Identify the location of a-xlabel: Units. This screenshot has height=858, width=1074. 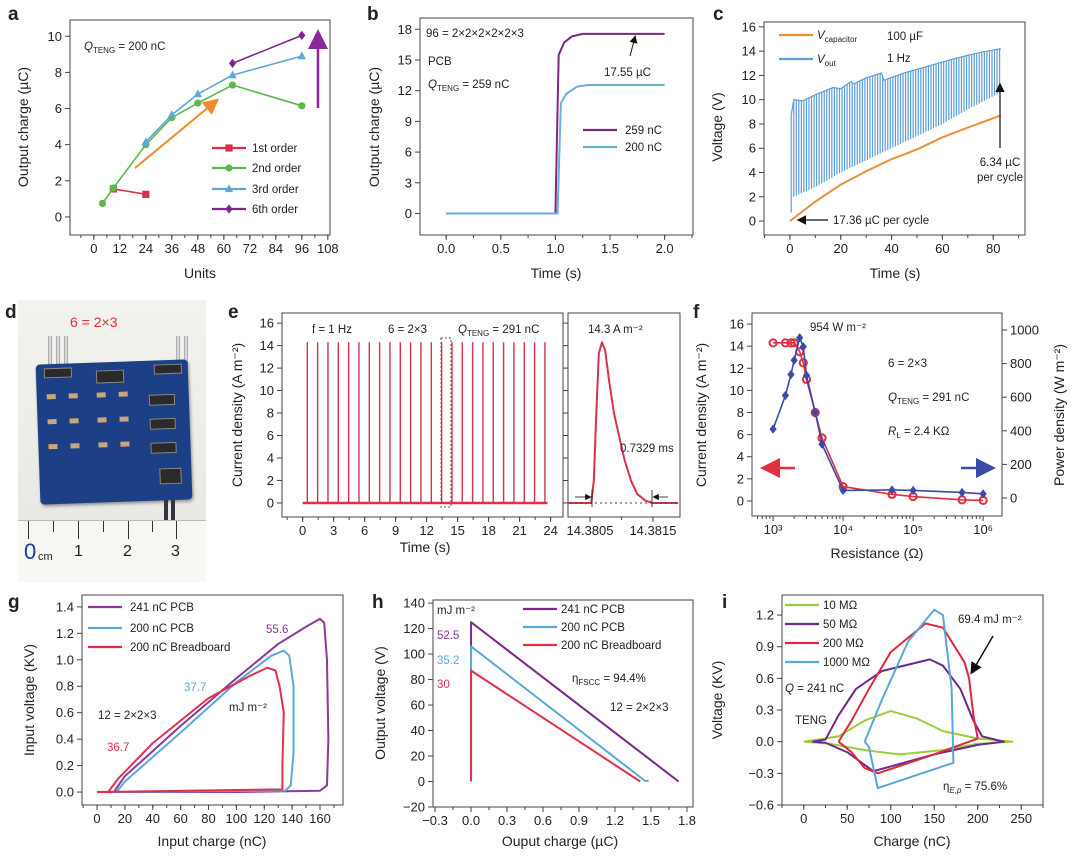
(200, 273).